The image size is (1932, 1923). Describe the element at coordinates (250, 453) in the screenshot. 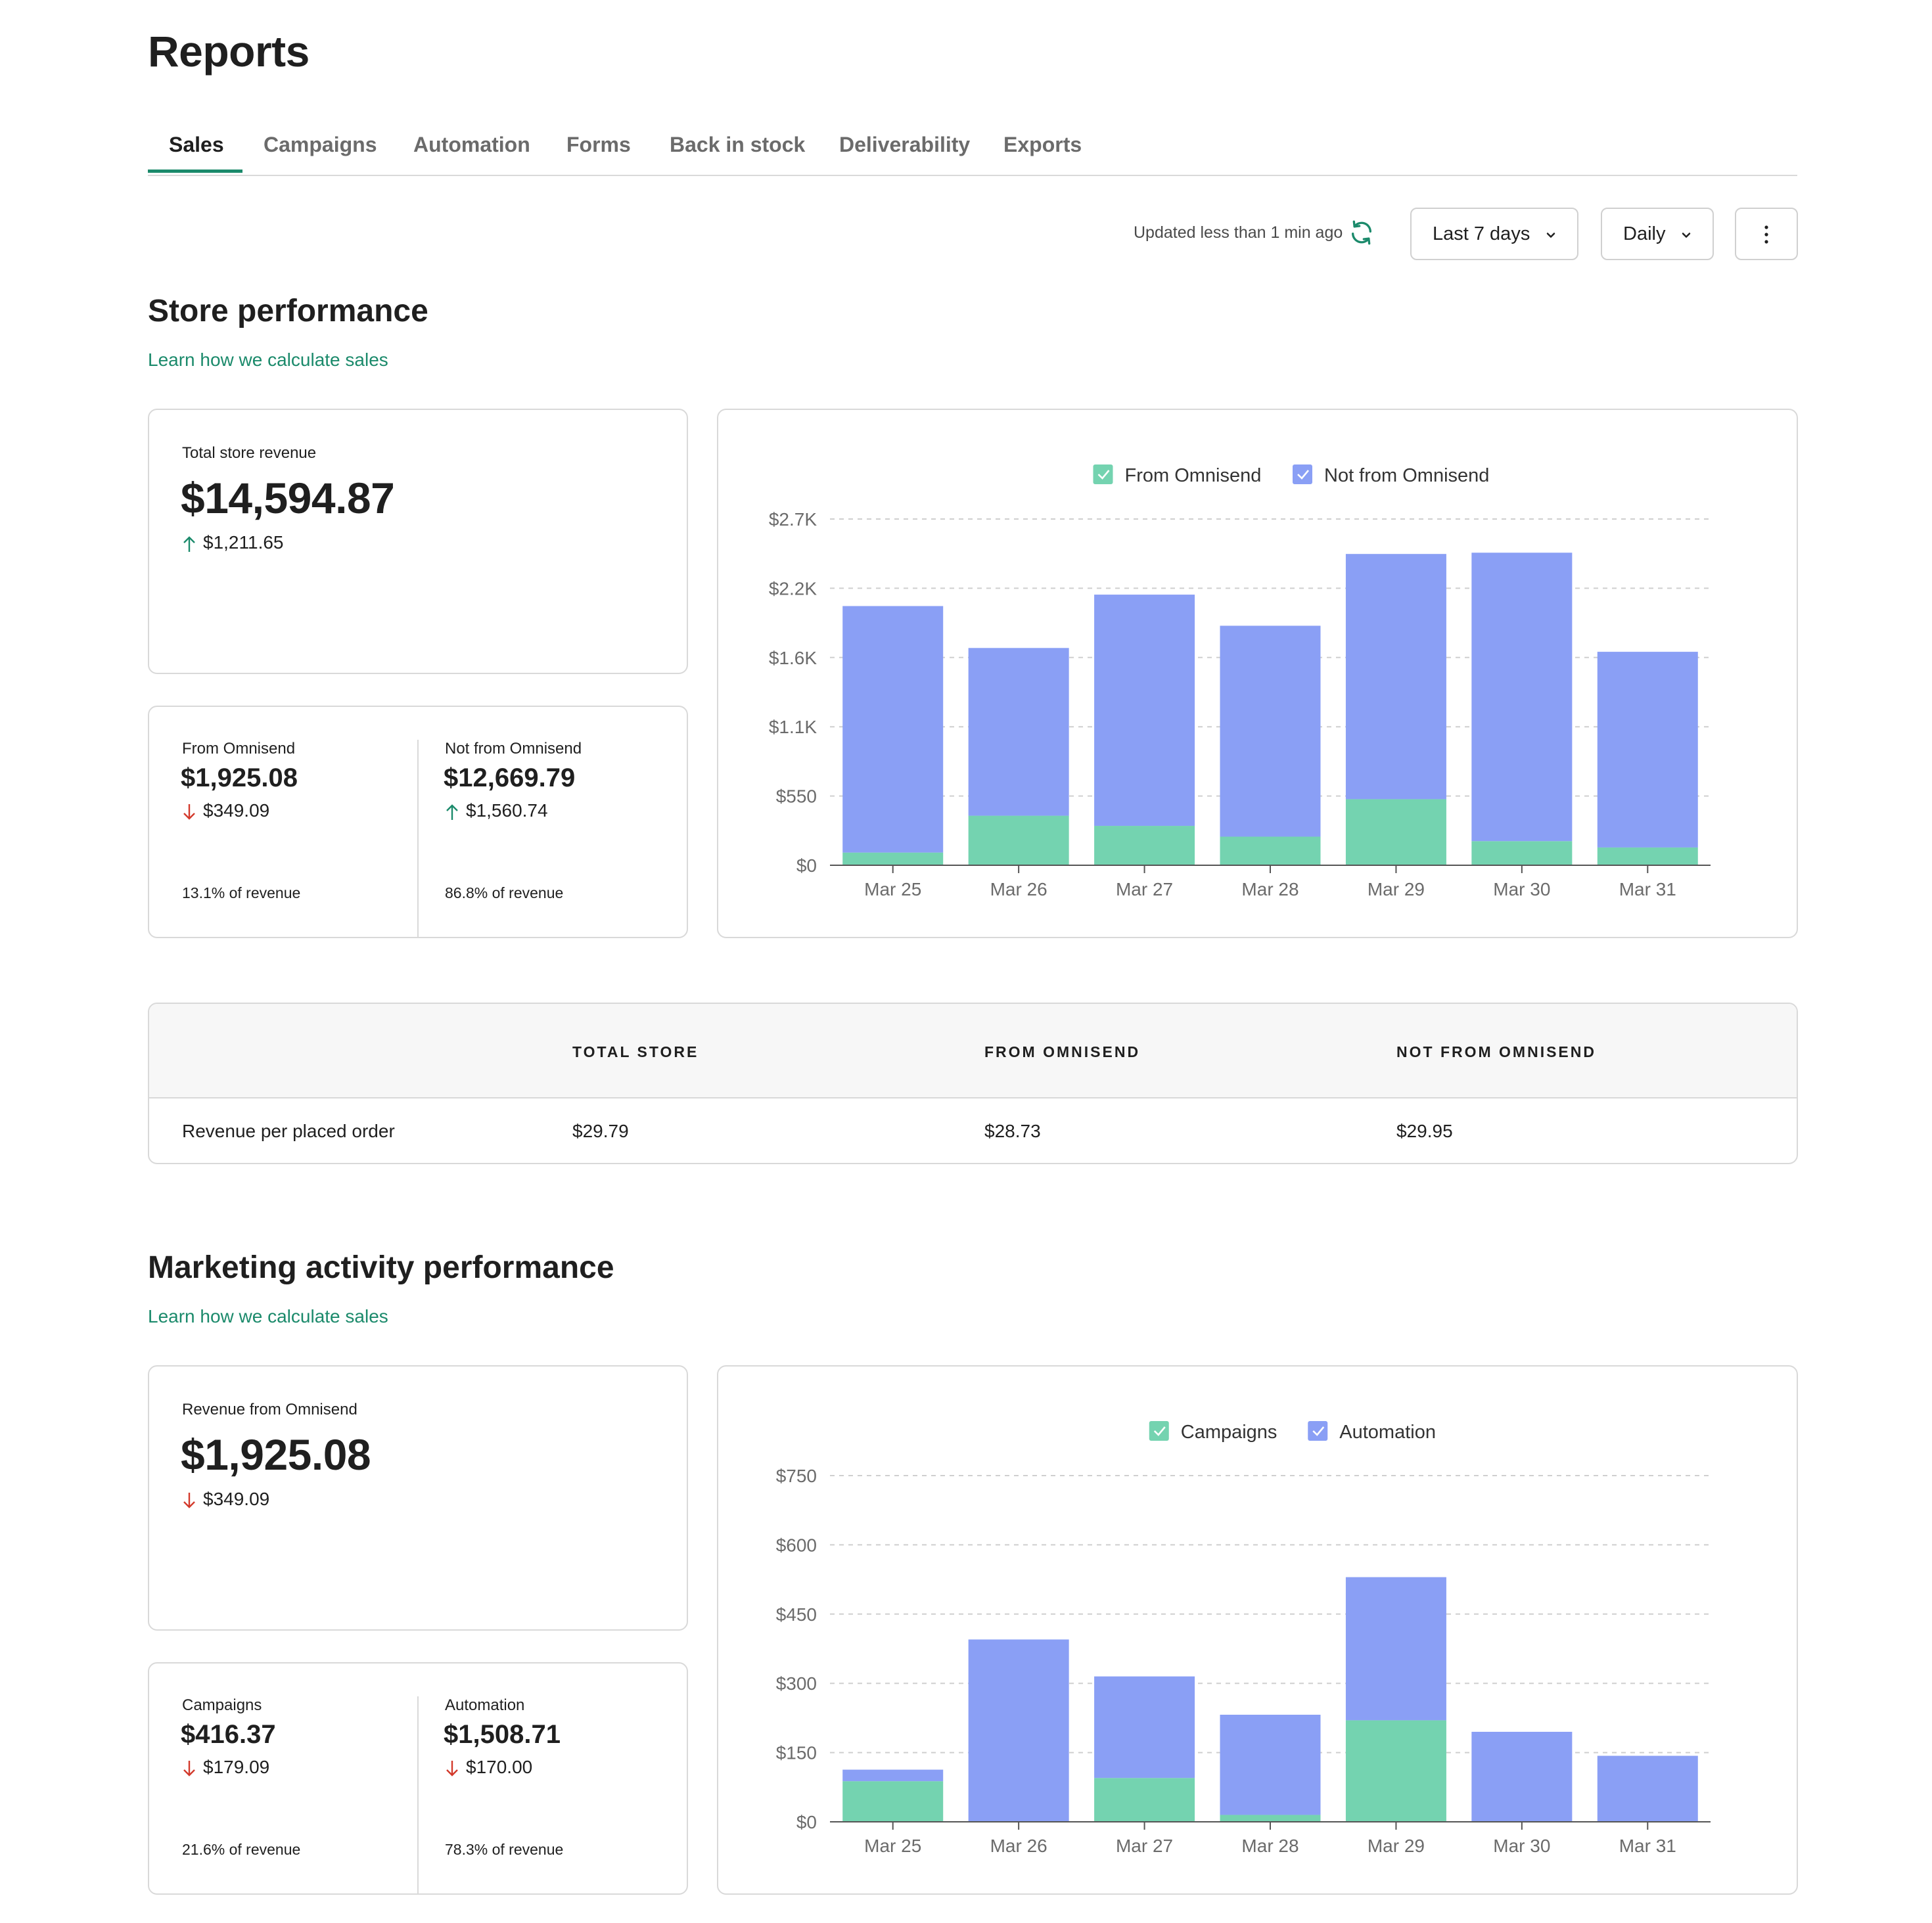

I see `metric-label: Total store revenue` at that location.